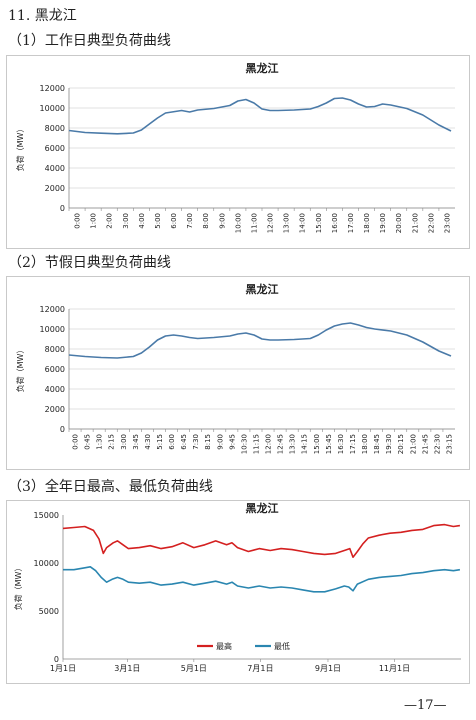 This screenshot has height=720, width=476. What do you see at coordinates (89, 263) in the screenshot?
I see `heading-holiday: （2）节假日典型负荷曲线` at bounding box center [89, 263].